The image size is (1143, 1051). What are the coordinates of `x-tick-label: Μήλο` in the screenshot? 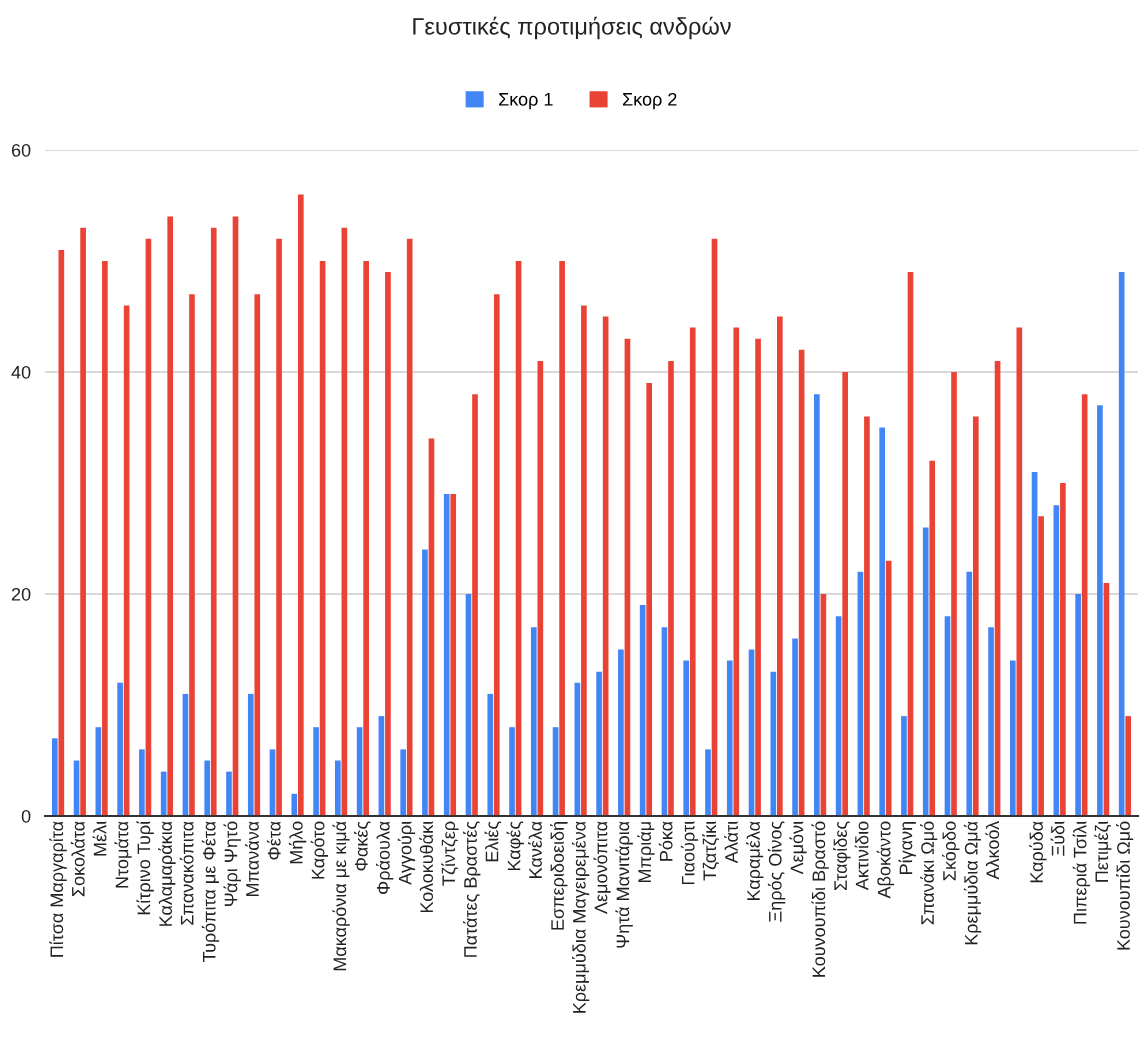 It's located at (297, 842).